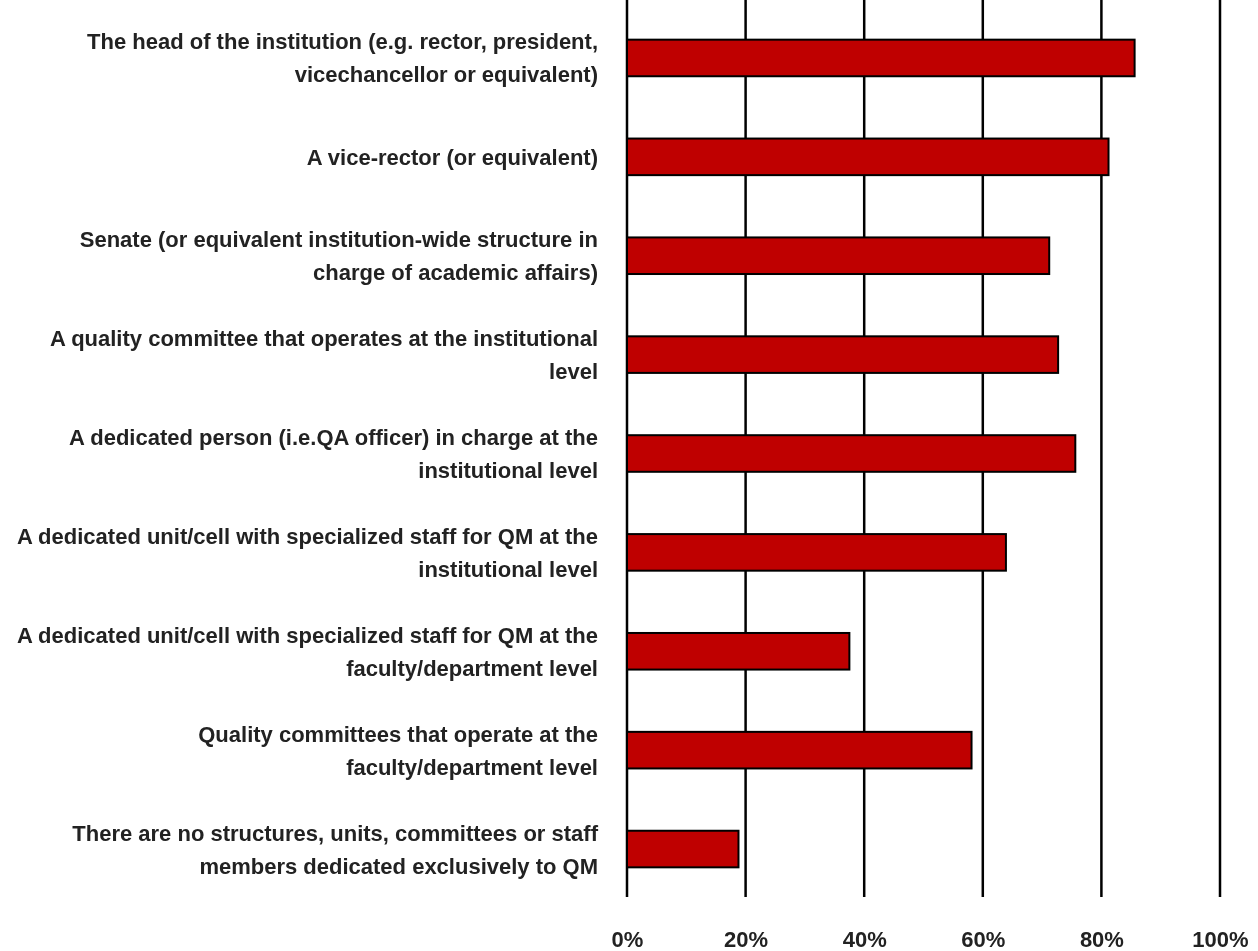 This screenshot has height=951, width=1258. What do you see at coordinates (746, 938) in the screenshot?
I see `x-tick-label: 20%` at bounding box center [746, 938].